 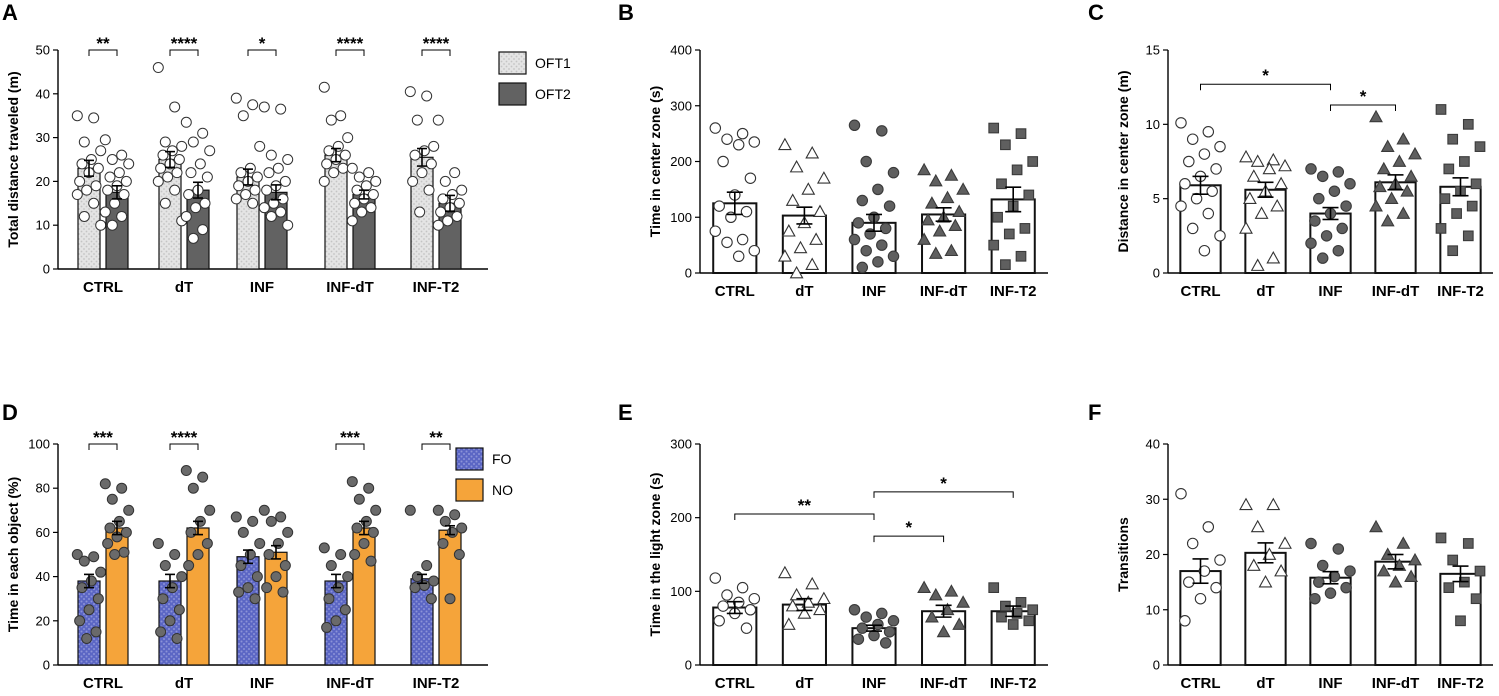 What do you see at coordinates (13, 554) in the screenshot?
I see `y-axis-label: Time in each object (%)` at bounding box center [13, 554].